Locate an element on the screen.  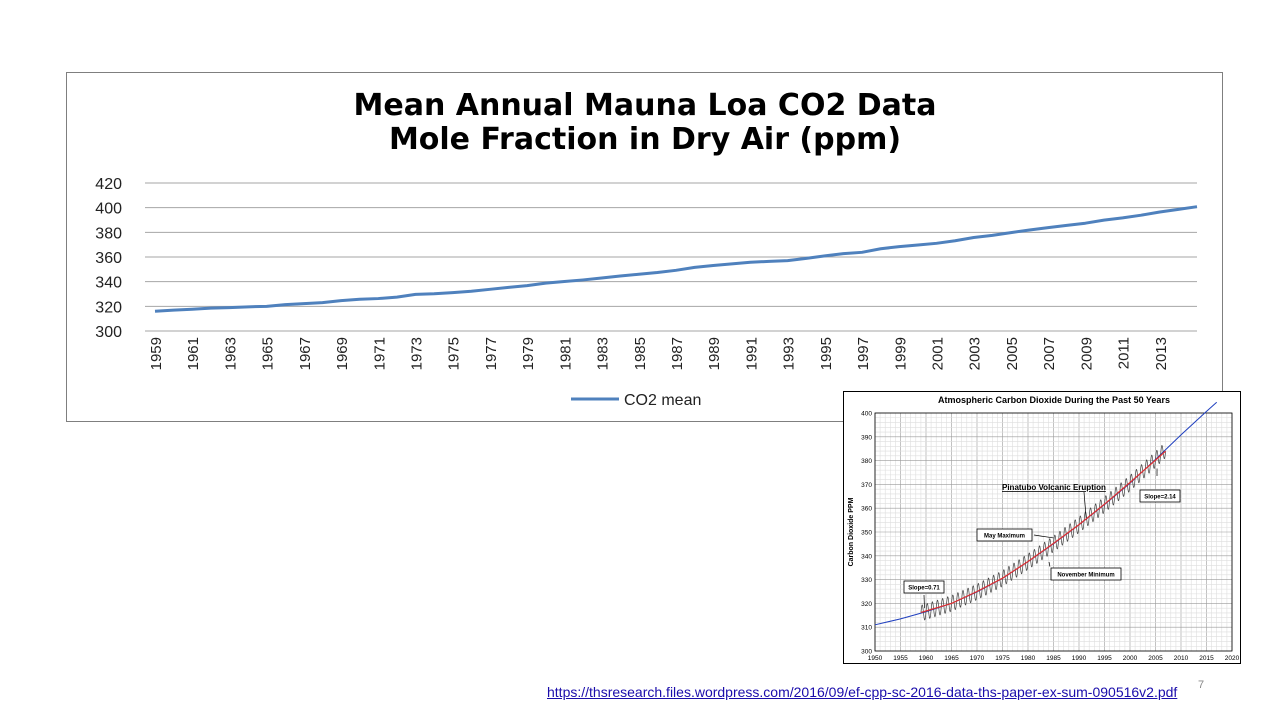
annotation-slope-low: Slope=0.71 is located at coordinates (924, 589).